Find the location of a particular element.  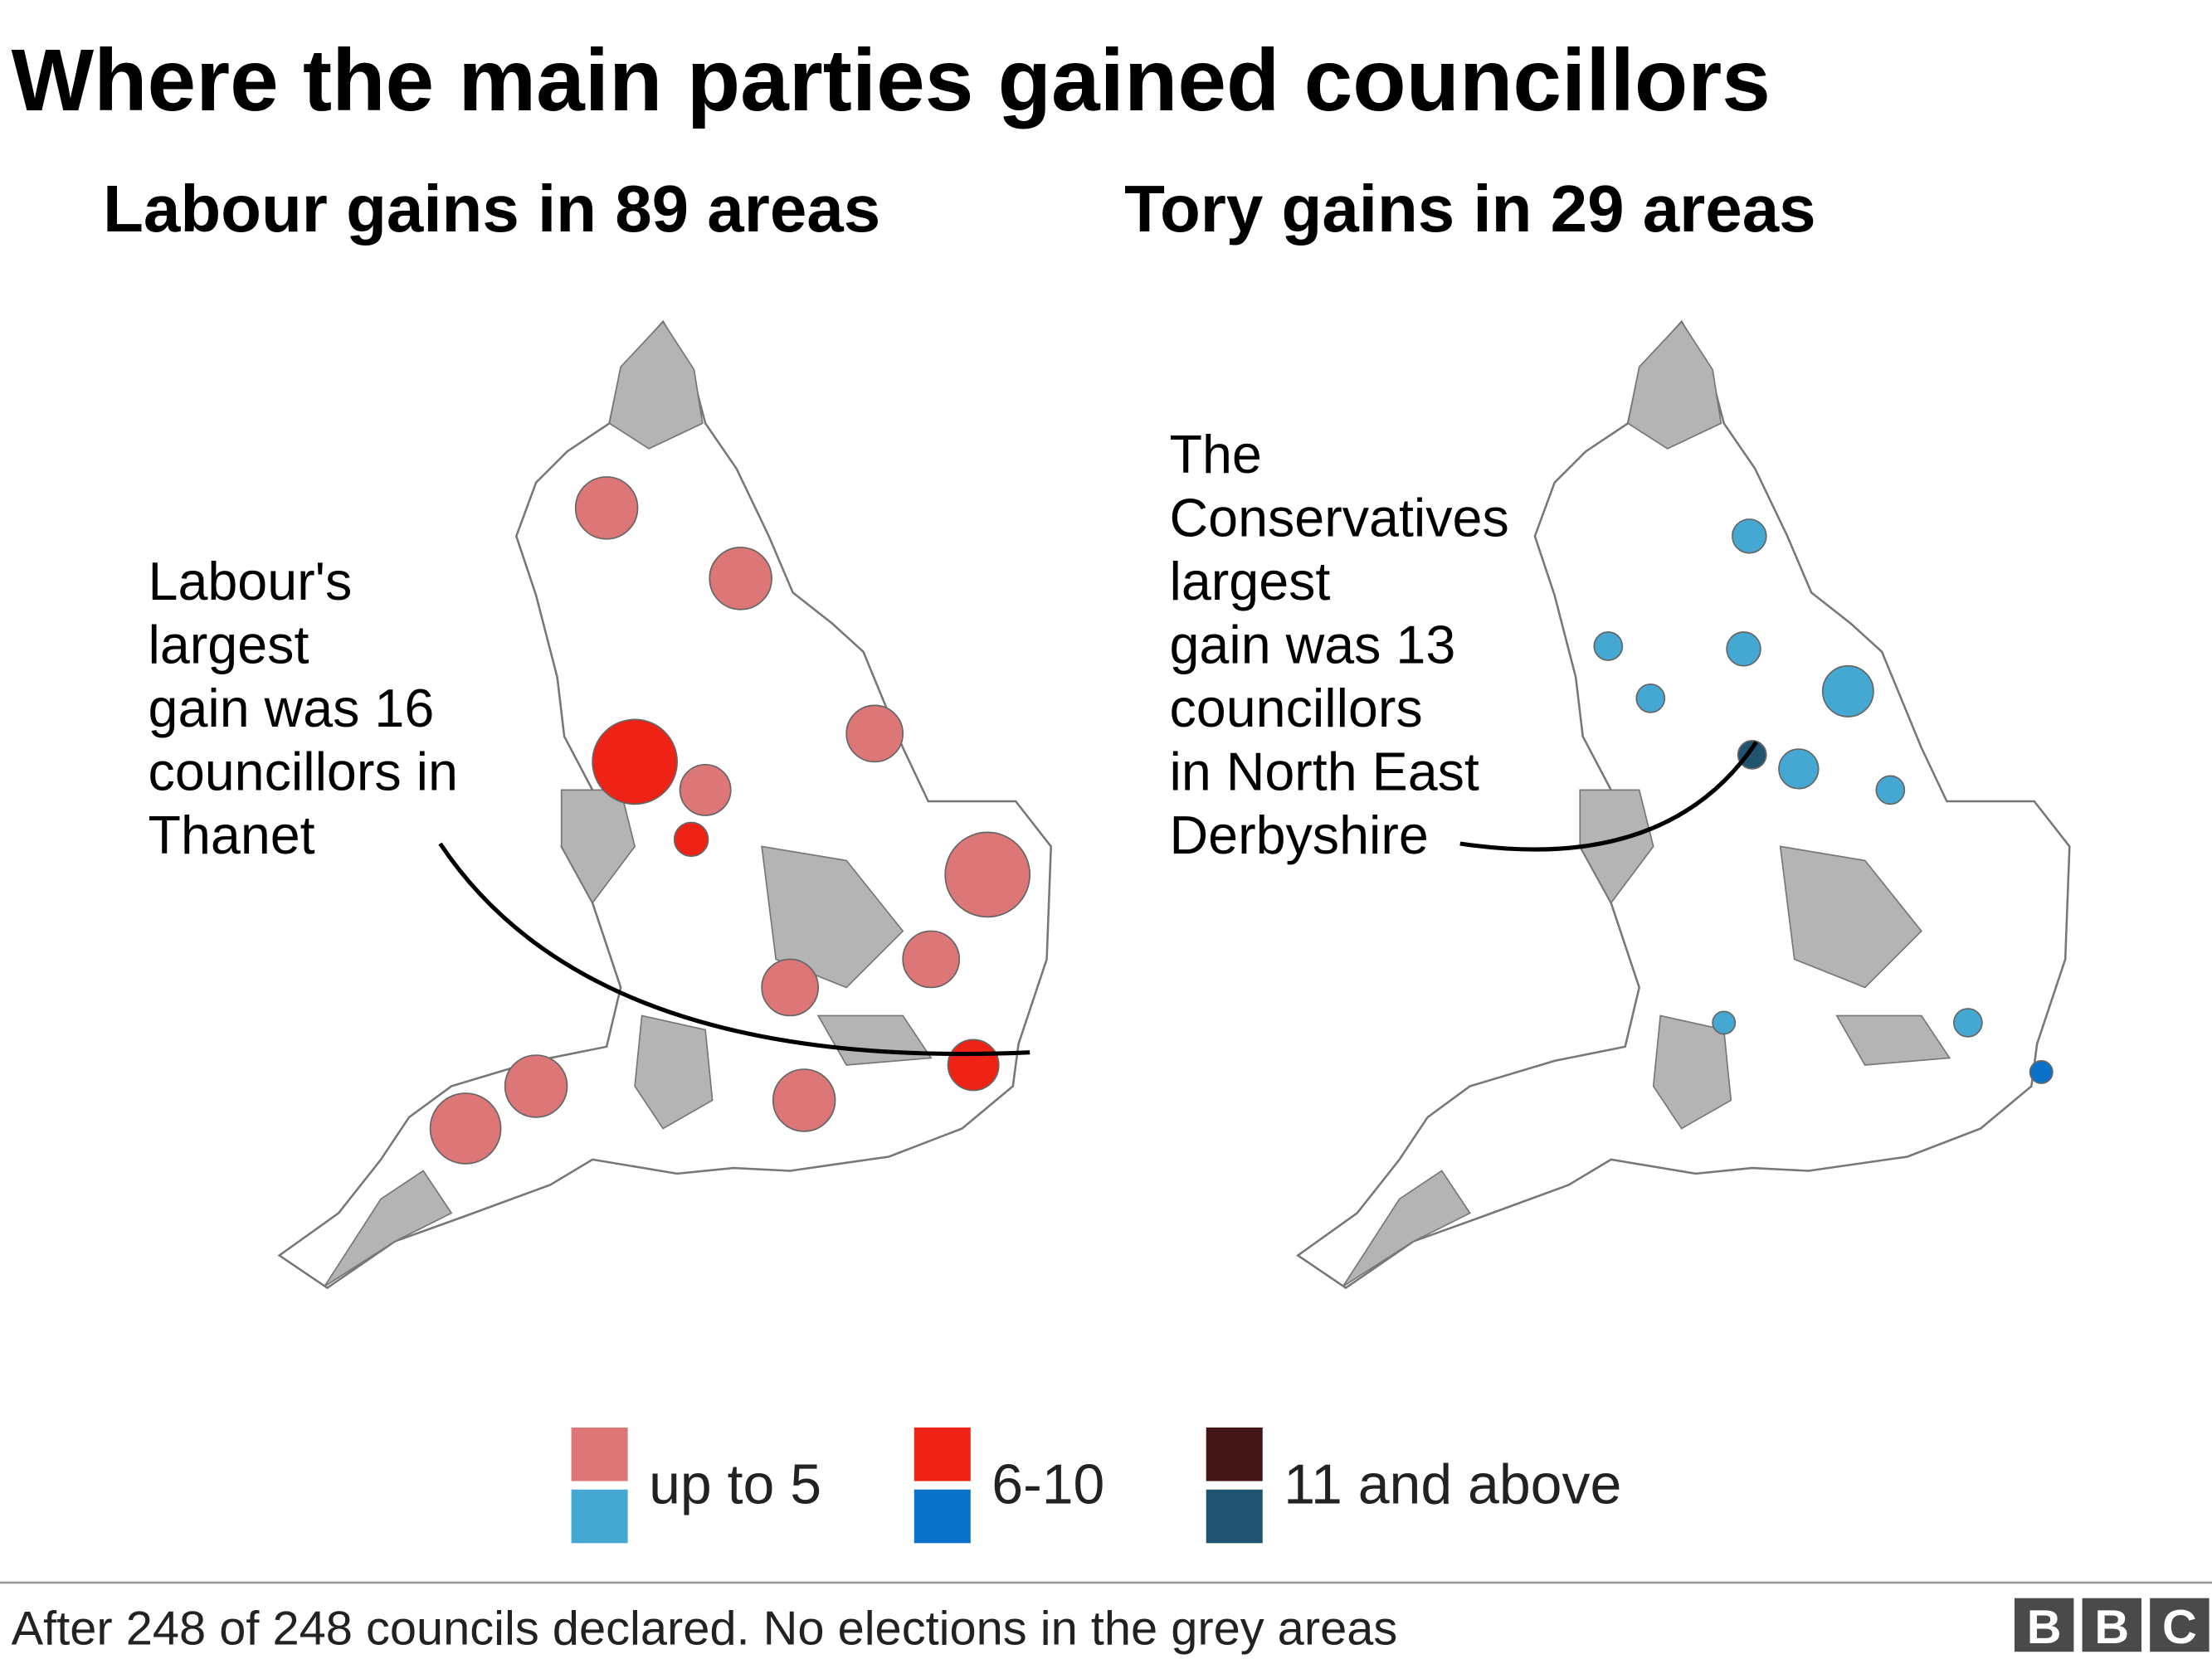

annotation-line: Conservatives is located at coordinates (1339, 517).